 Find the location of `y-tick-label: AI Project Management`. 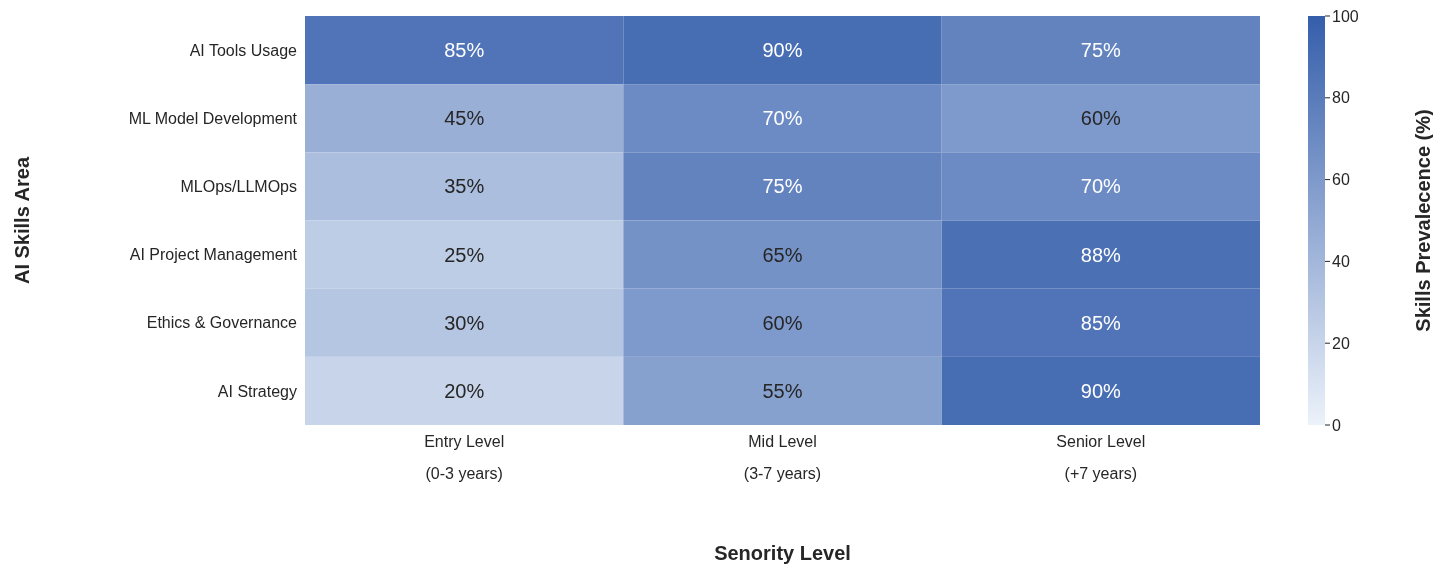

y-tick-label: AI Project Management is located at coordinates (213, 255).